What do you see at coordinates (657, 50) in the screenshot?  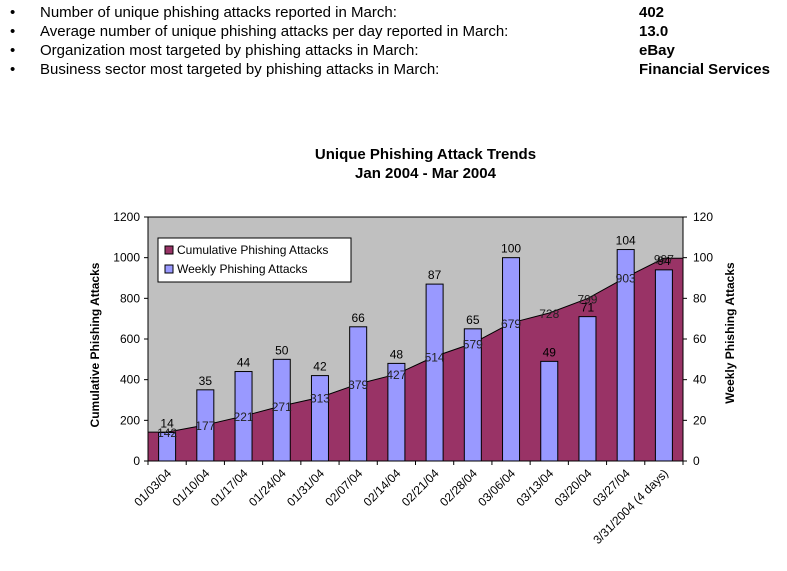 I see `summary-value: eBay` at bounding box center [657, 50].